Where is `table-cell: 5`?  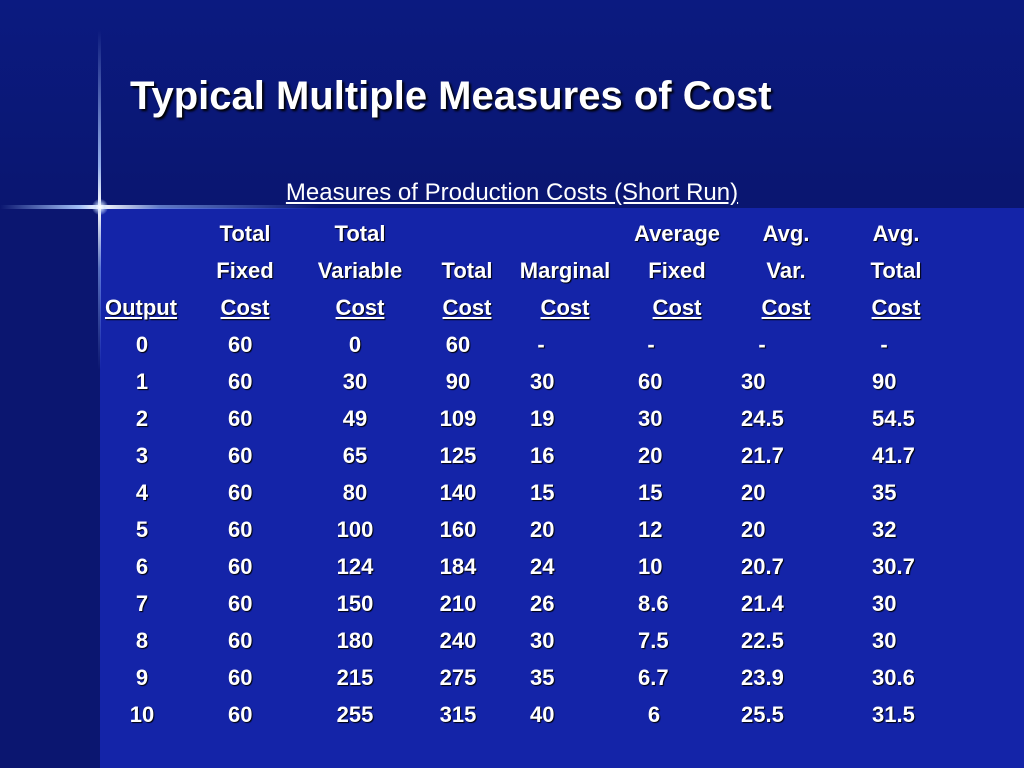 table-cell: 5 is located at coordinates (142, 529).